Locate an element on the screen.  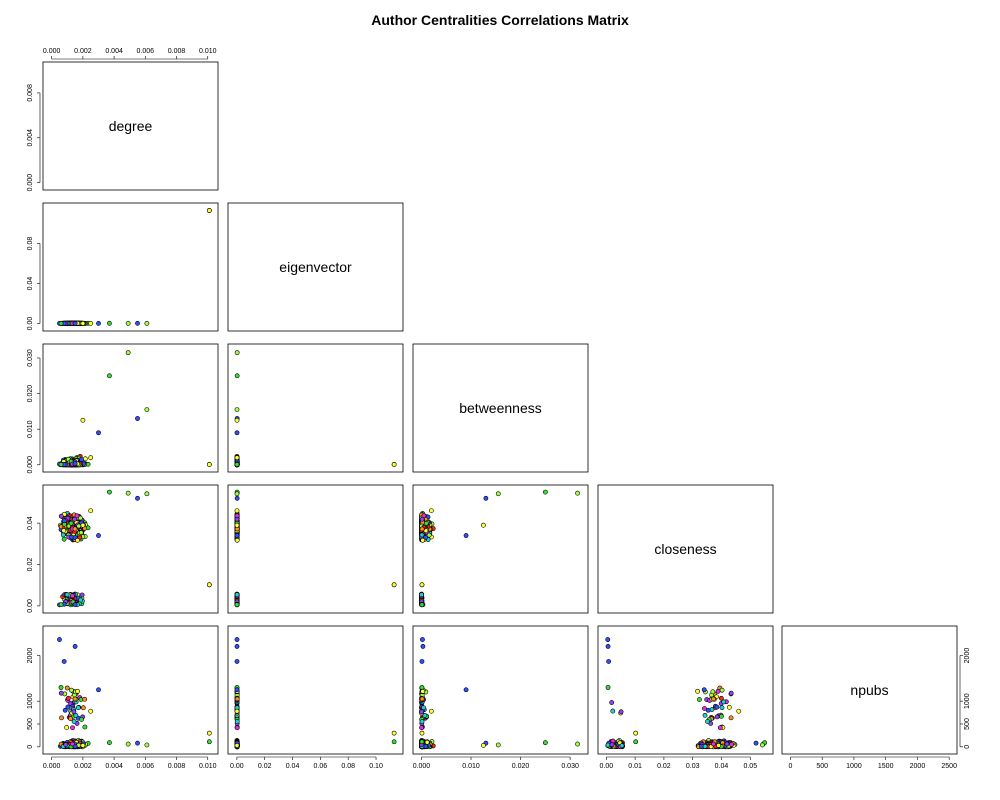
right-y-tick-label-npubs: 1000 is located at coordinates (967, 701).